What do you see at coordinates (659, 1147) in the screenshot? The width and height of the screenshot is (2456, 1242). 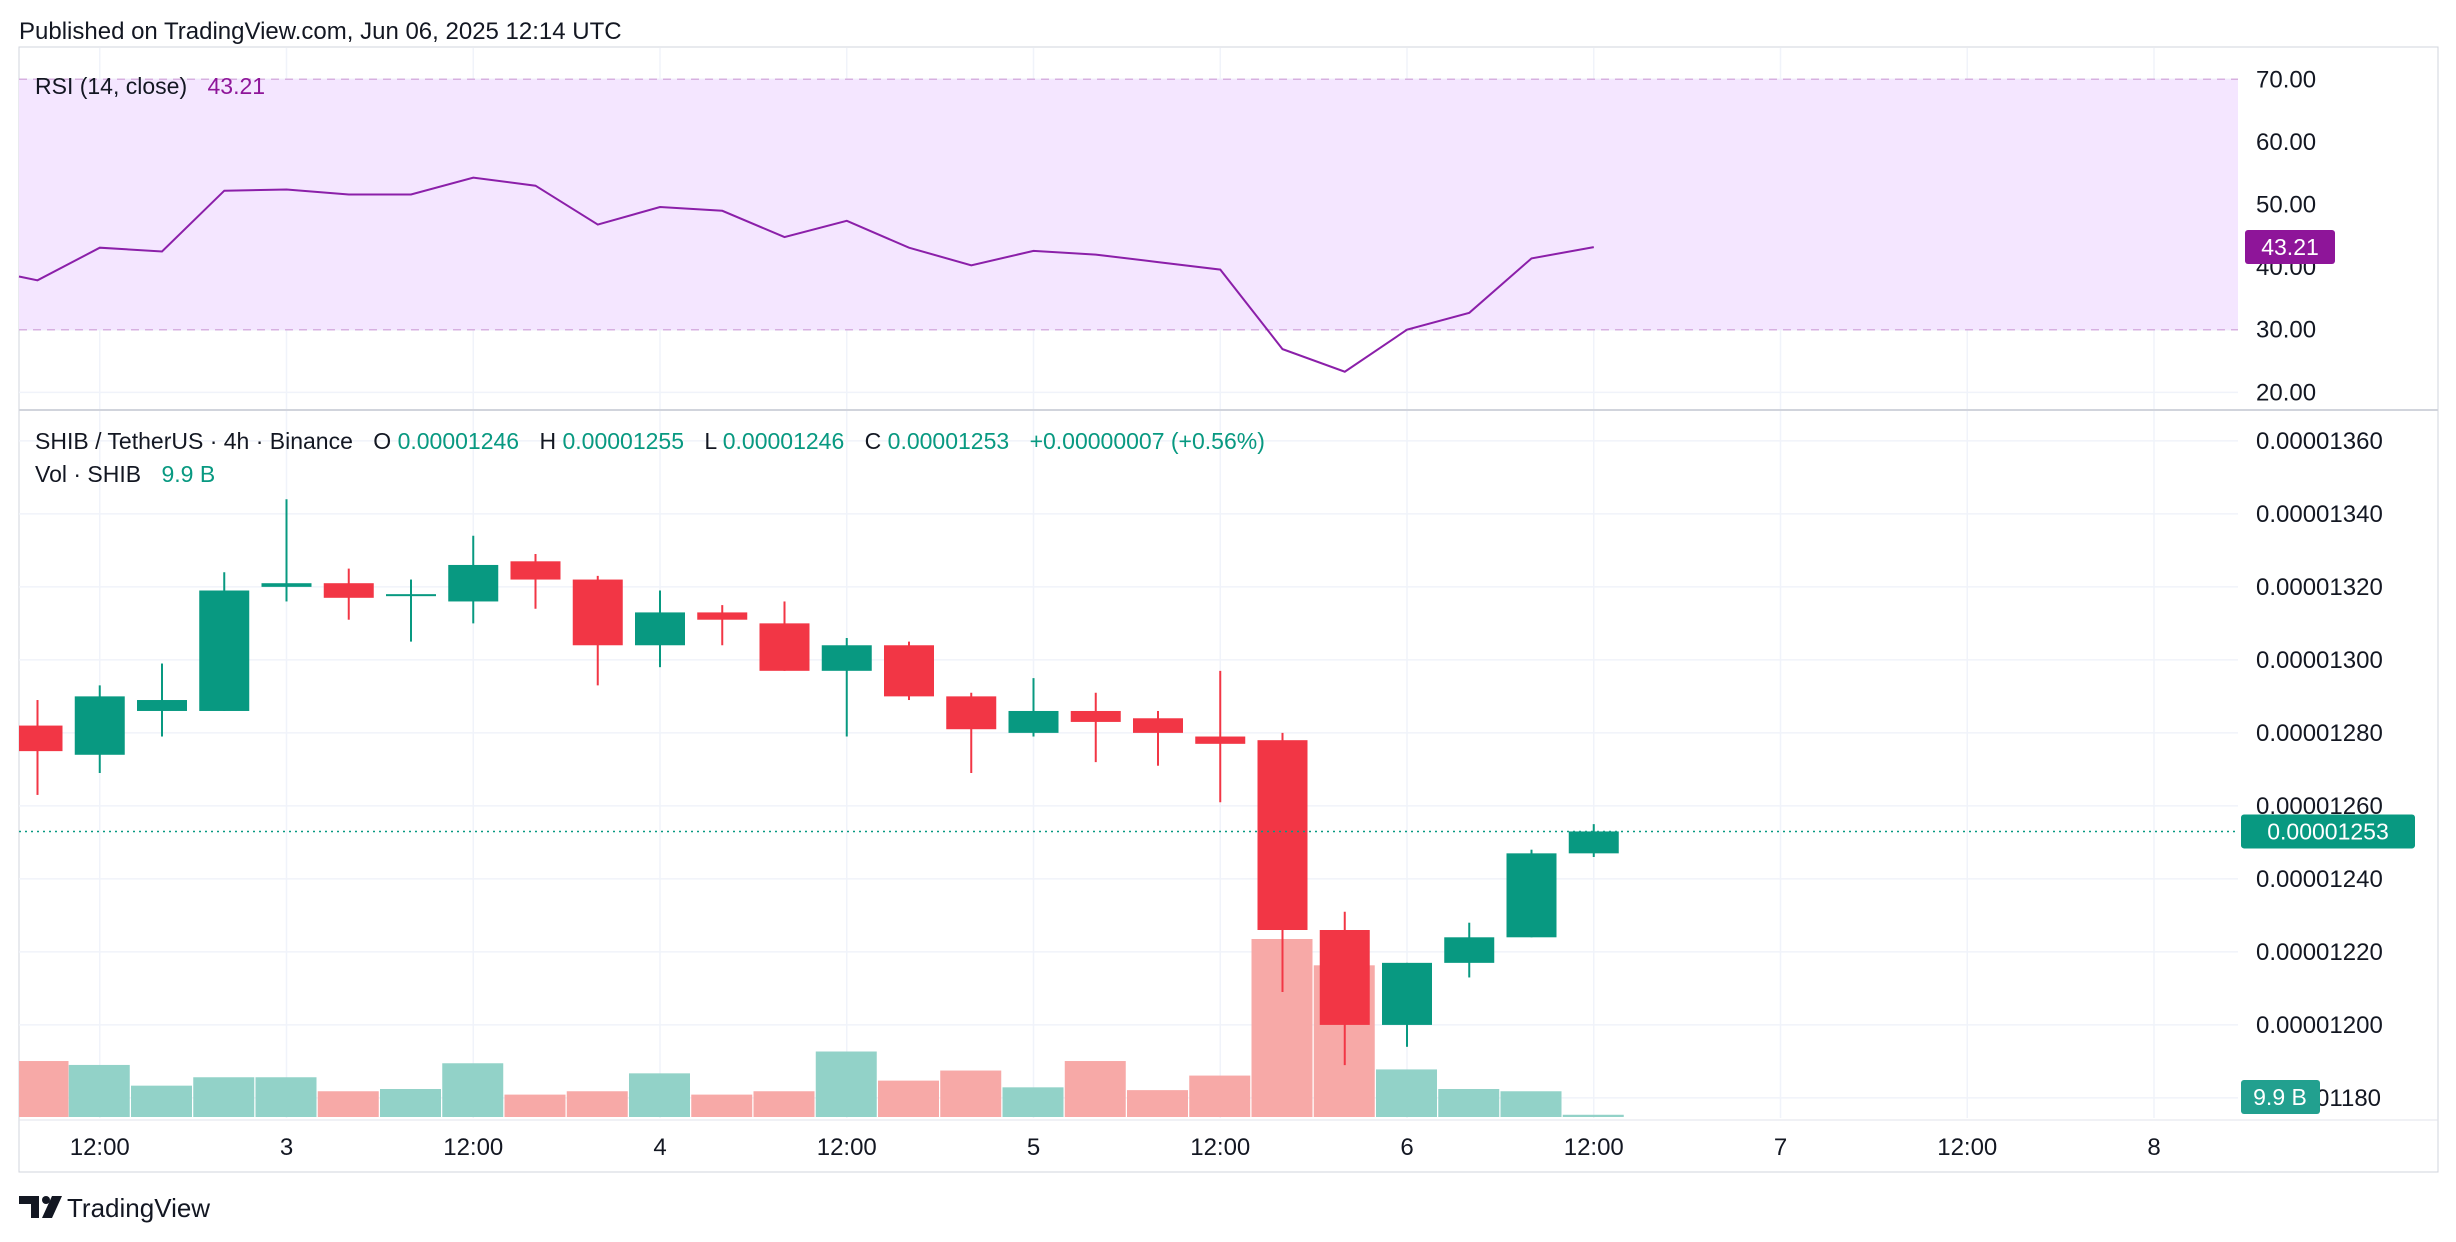 I see `time-axis-label: 4` at bounding box center [659, 1147].